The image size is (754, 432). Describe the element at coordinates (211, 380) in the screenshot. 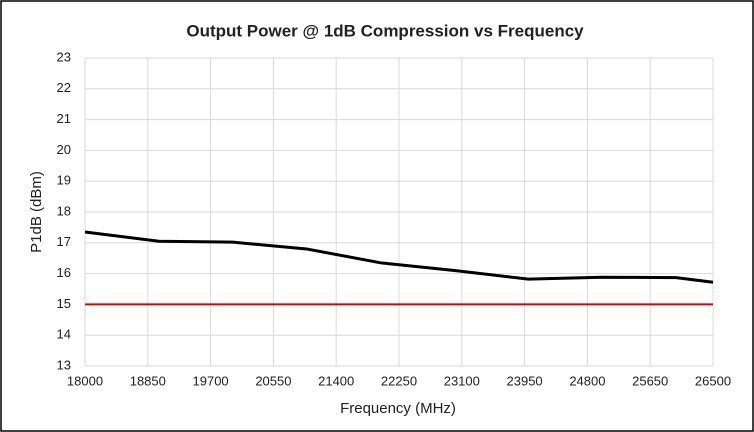

I see `x-tick-label: 19700` at that location.